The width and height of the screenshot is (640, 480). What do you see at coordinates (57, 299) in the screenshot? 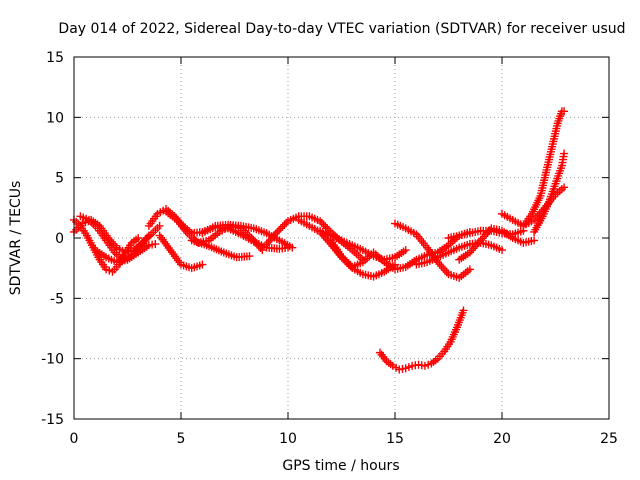
I see `y-tick-label: -5` at bounding box center [57, 299].